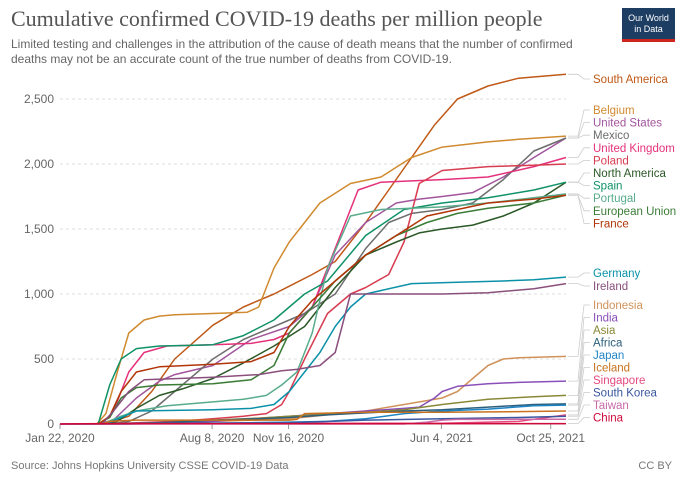  Describe the element at coordinates (614, 199) in the screenshot. I see `legend-label-portugal: Portugal` at that location.